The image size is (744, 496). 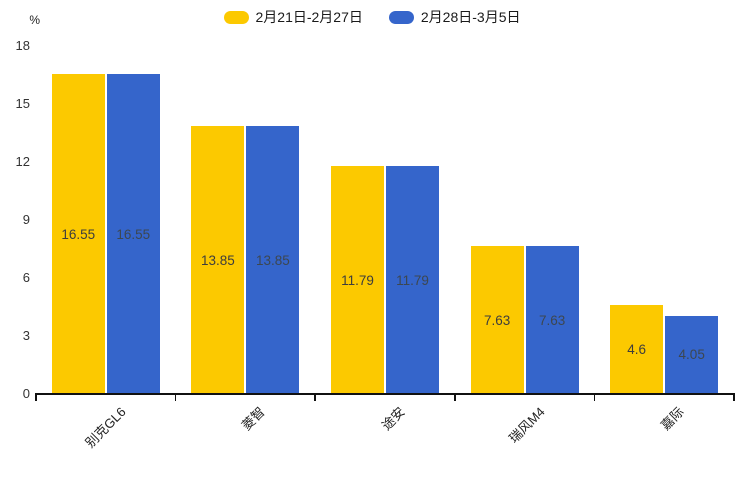 I want to click on y-axis-tick-label: 12, so click(x=22, y=161).